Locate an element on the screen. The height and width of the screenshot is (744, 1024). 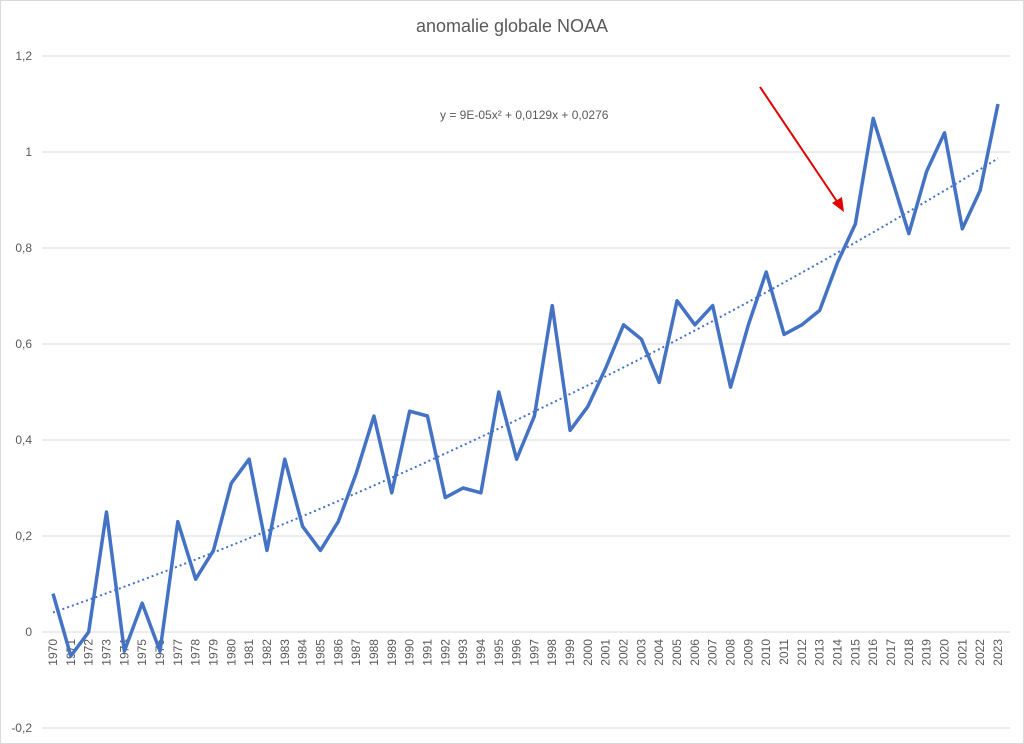
x-tick-label: 2016 is located at coordinates (873, 652).